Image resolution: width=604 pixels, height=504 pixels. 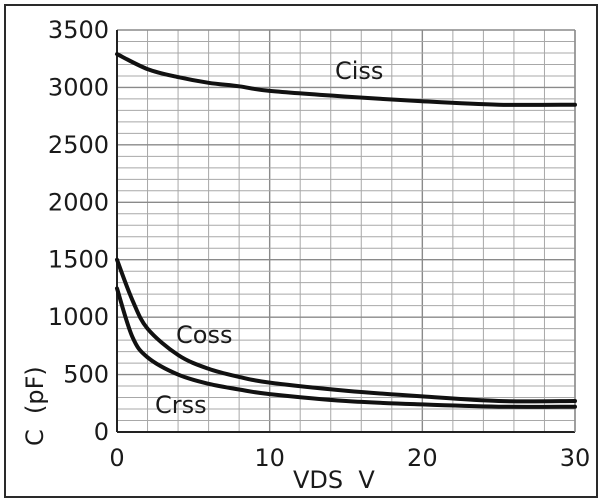 What do you see at coordinates (78, 260) in the screenshot?
I see `y-tick-label: 1500` at bounding box center [78, 260].